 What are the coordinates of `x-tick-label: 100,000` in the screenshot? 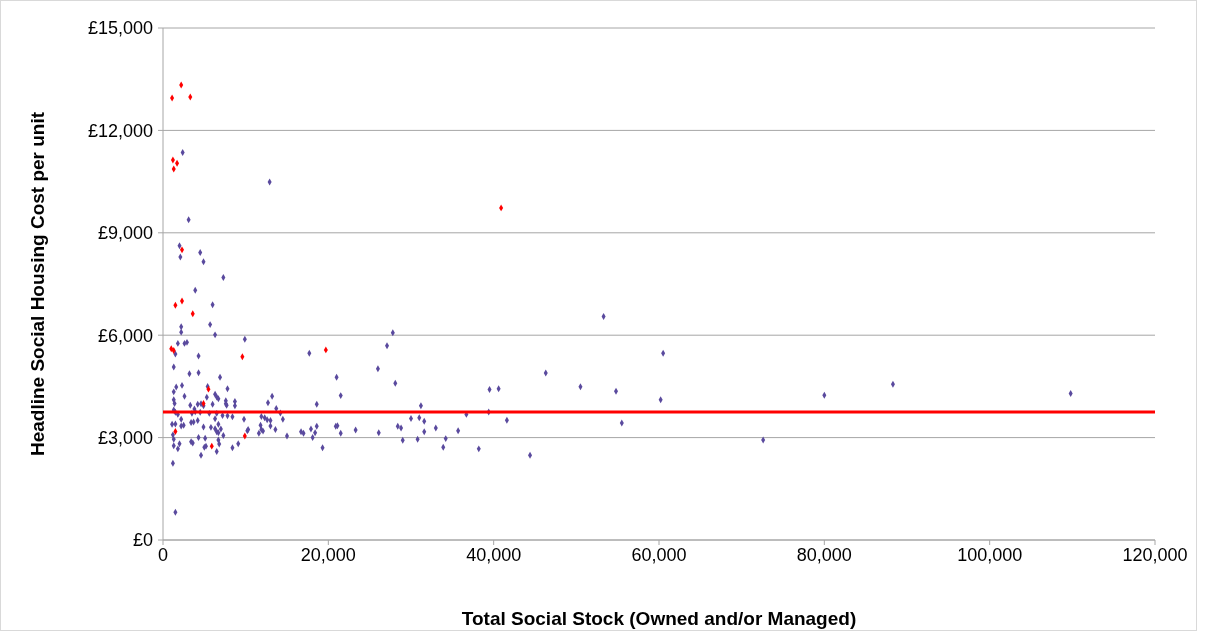 It's located at (990, 555).